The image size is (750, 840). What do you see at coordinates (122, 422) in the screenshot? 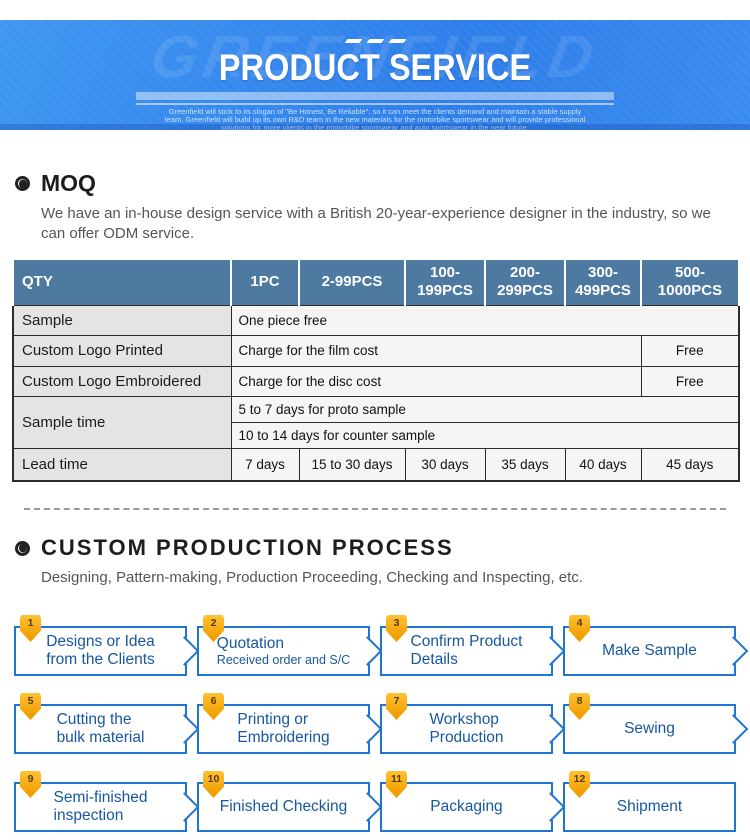
I see `row-label: Sample time` at bounding box center [122, 422].